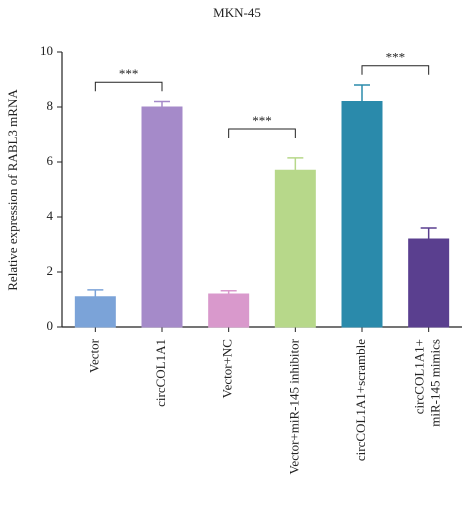 The height and width of the screenshot is (515, 474). Describe the element at coordinates (50, 215) in the screenshot. I see `y-tick-label: 4` at that location.